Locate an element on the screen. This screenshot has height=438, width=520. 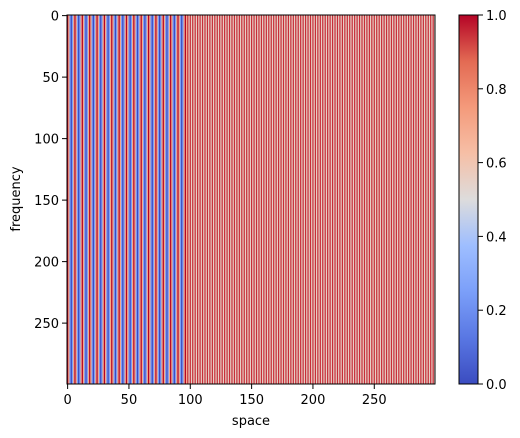
colorbar is located at coordinates (468, 199).